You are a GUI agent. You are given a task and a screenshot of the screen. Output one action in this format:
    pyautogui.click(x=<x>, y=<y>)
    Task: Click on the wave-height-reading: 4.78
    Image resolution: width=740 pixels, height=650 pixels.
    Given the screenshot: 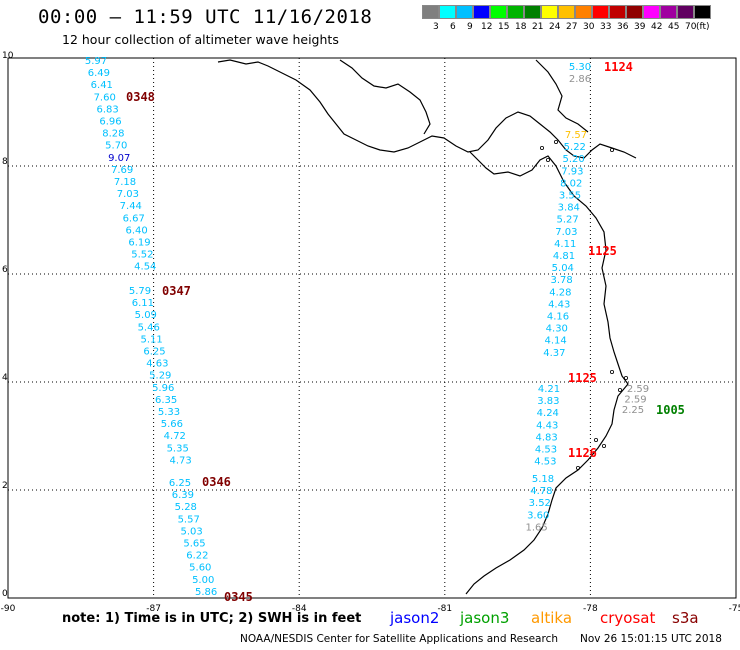 What is the action you would take?
    pyautogui.click(x=541, y=491)
    